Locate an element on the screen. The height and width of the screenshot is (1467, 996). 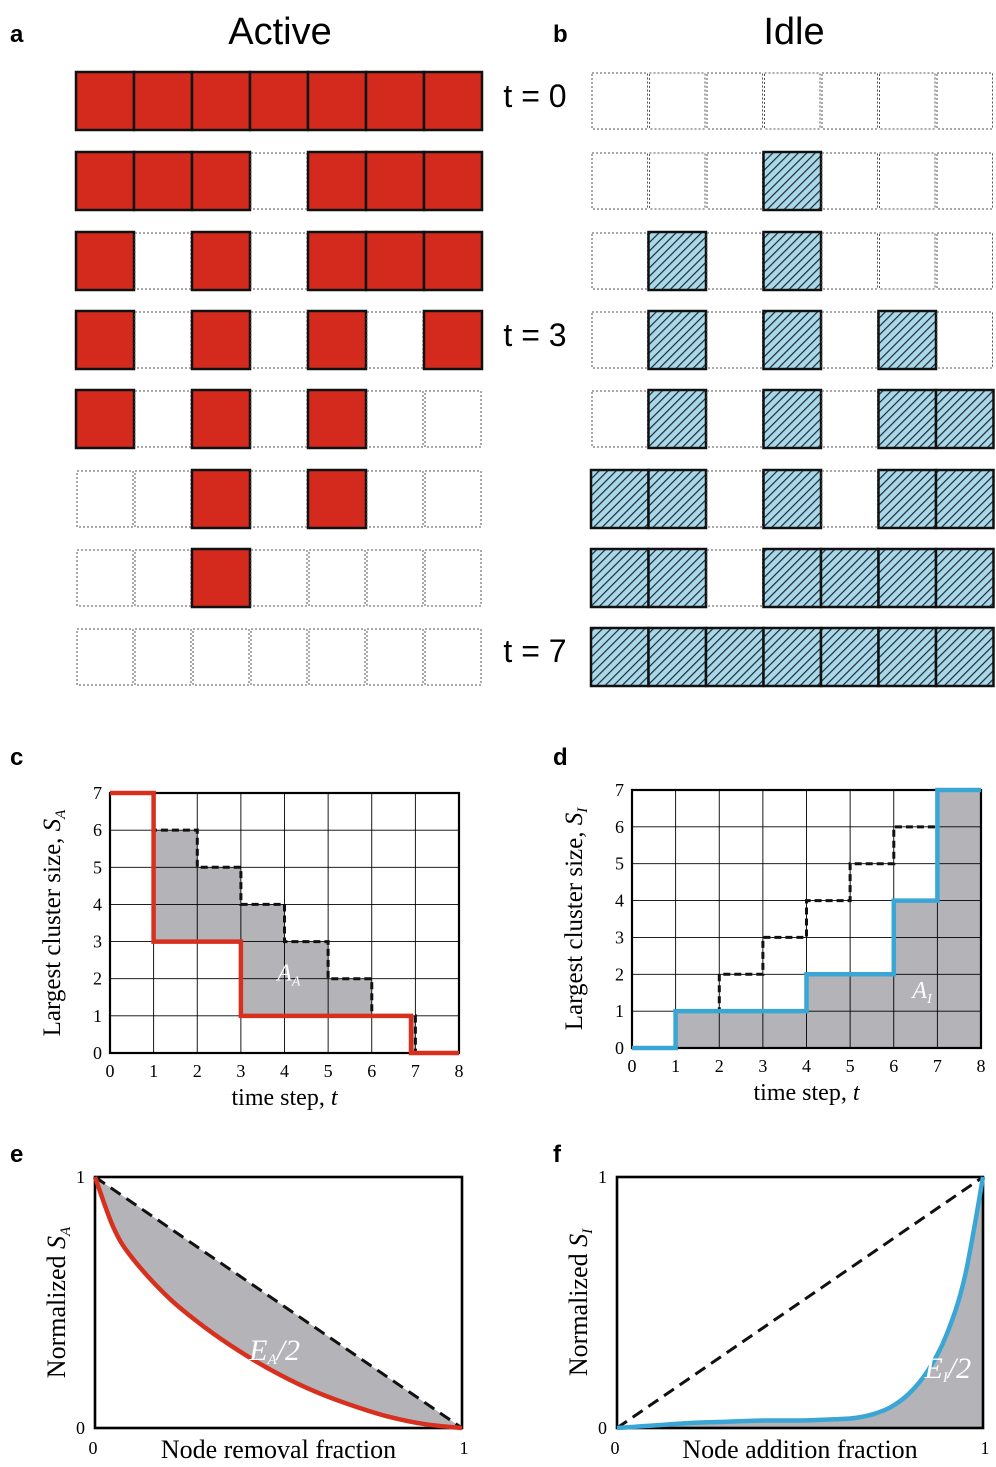
idle-cell-filled-r3-c5 is located at coordinates (907, 340).